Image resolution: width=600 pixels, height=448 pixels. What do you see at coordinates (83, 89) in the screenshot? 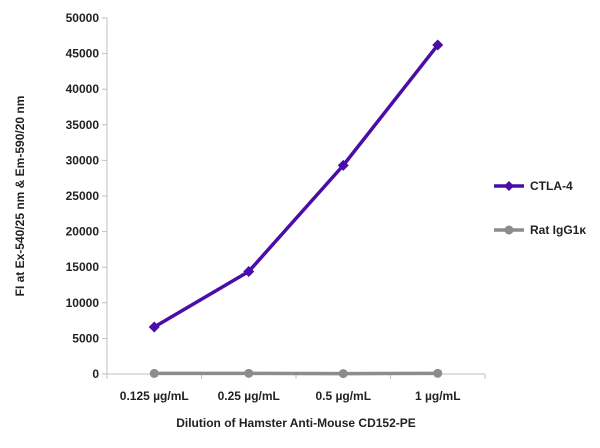
I see `y-tick-label: 40000` at bounding box center [83, 89].